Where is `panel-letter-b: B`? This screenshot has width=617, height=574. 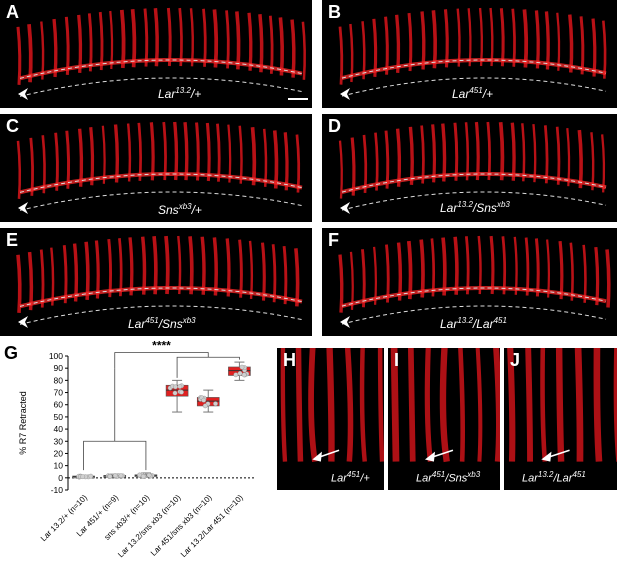 panel-letter-b: B is located at coordinates (334, 12).